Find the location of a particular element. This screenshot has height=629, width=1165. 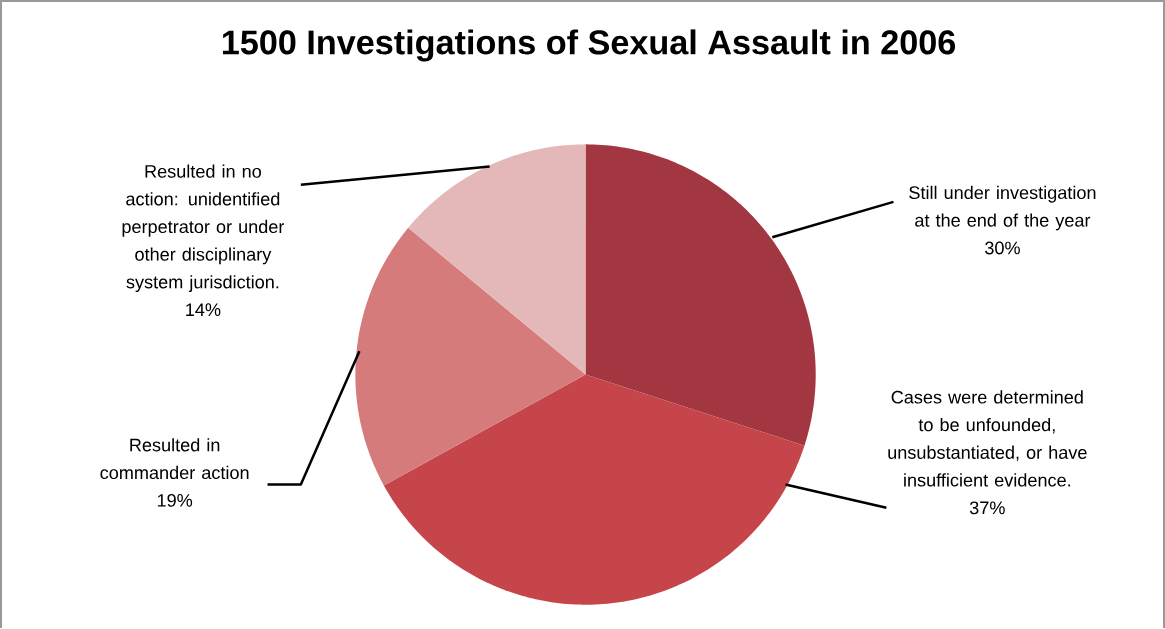

slice-label: Still under investigation at the end of the year is located at coordinates (1002, 208).